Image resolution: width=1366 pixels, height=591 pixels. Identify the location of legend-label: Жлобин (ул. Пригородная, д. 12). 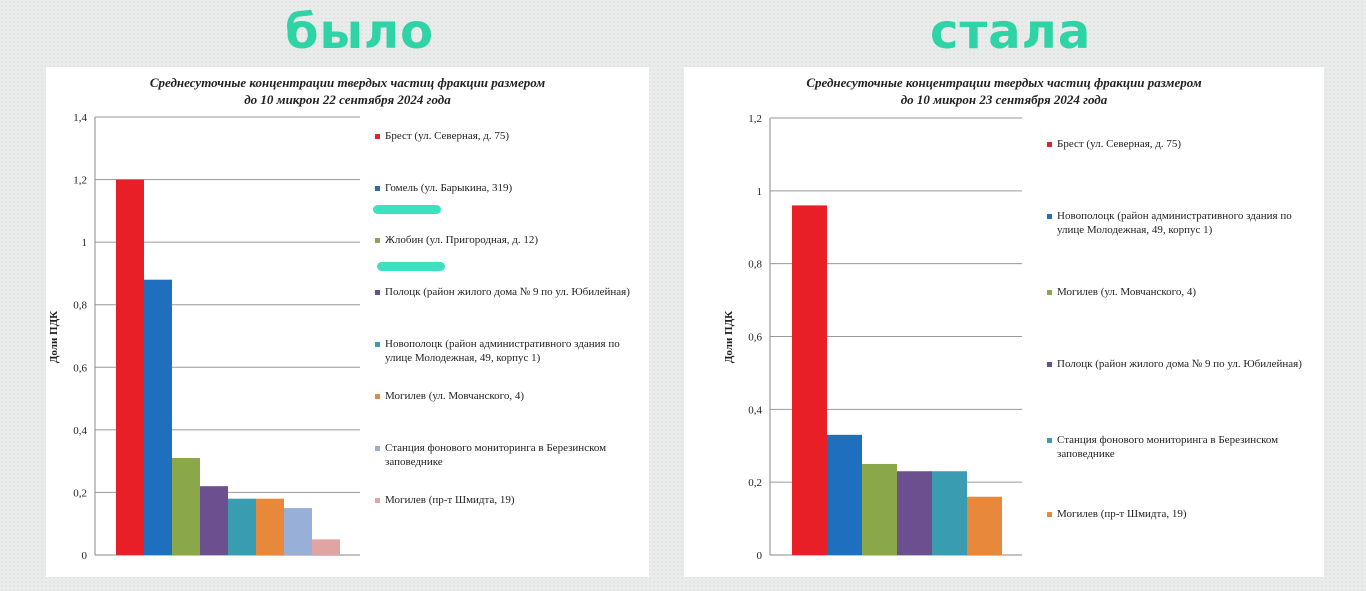
(462, 240).